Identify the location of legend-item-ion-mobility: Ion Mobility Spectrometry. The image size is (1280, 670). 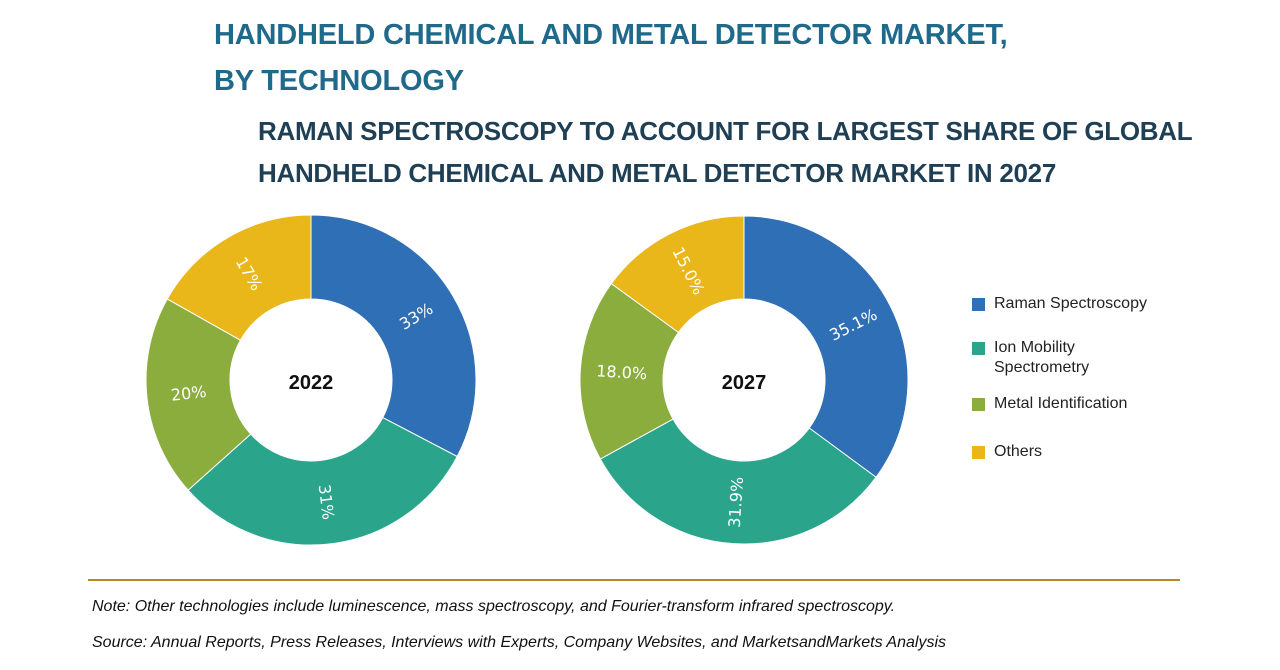
(1043, 358).